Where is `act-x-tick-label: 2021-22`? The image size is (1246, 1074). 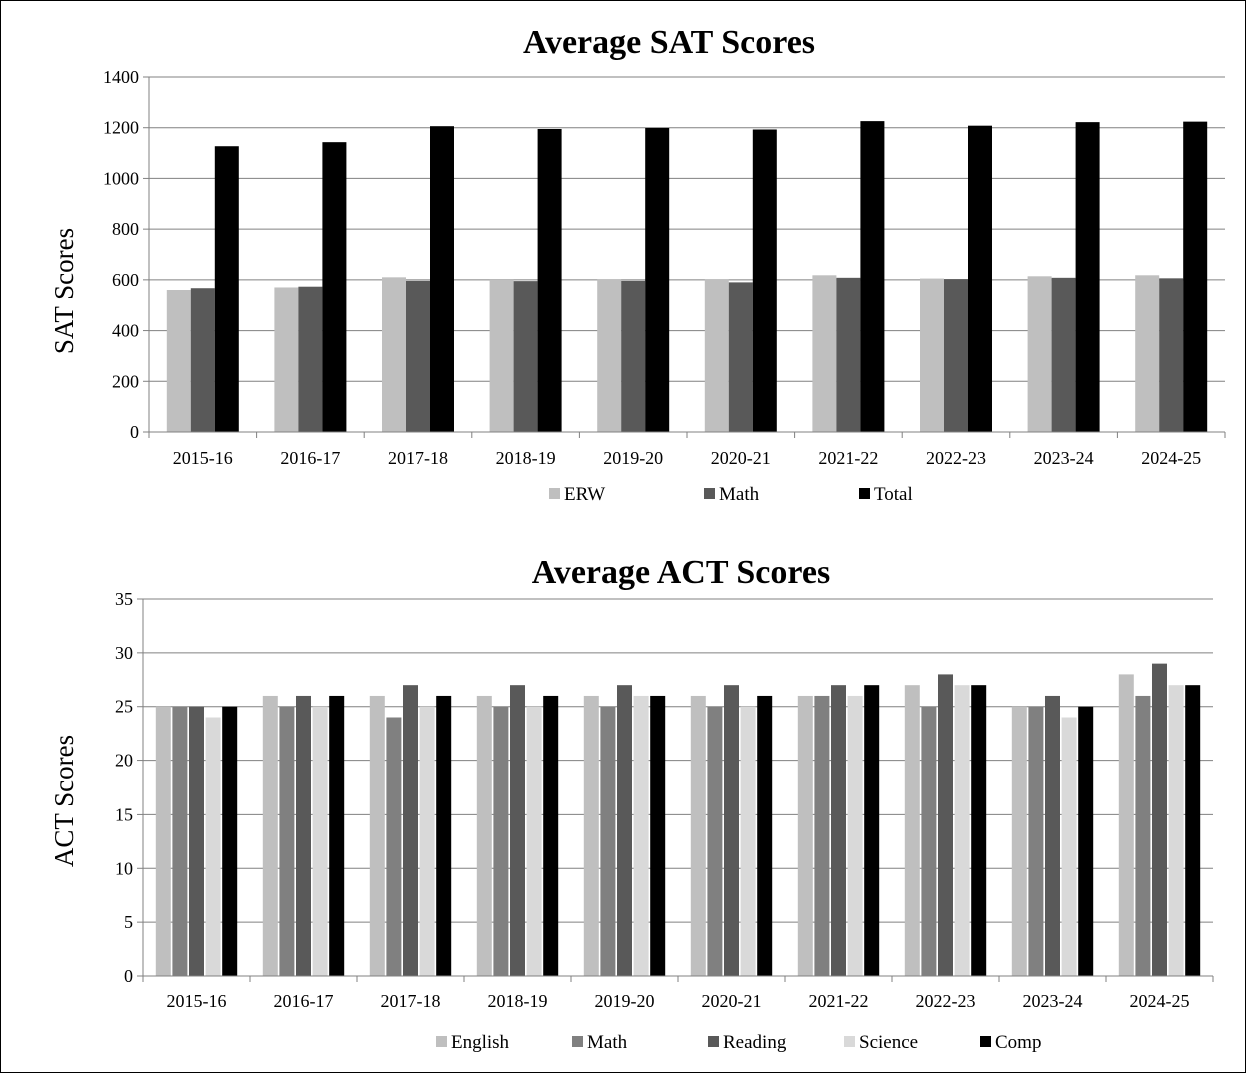
act-x-tick-label: 2021-22 is located at coordinates (839, 1001).